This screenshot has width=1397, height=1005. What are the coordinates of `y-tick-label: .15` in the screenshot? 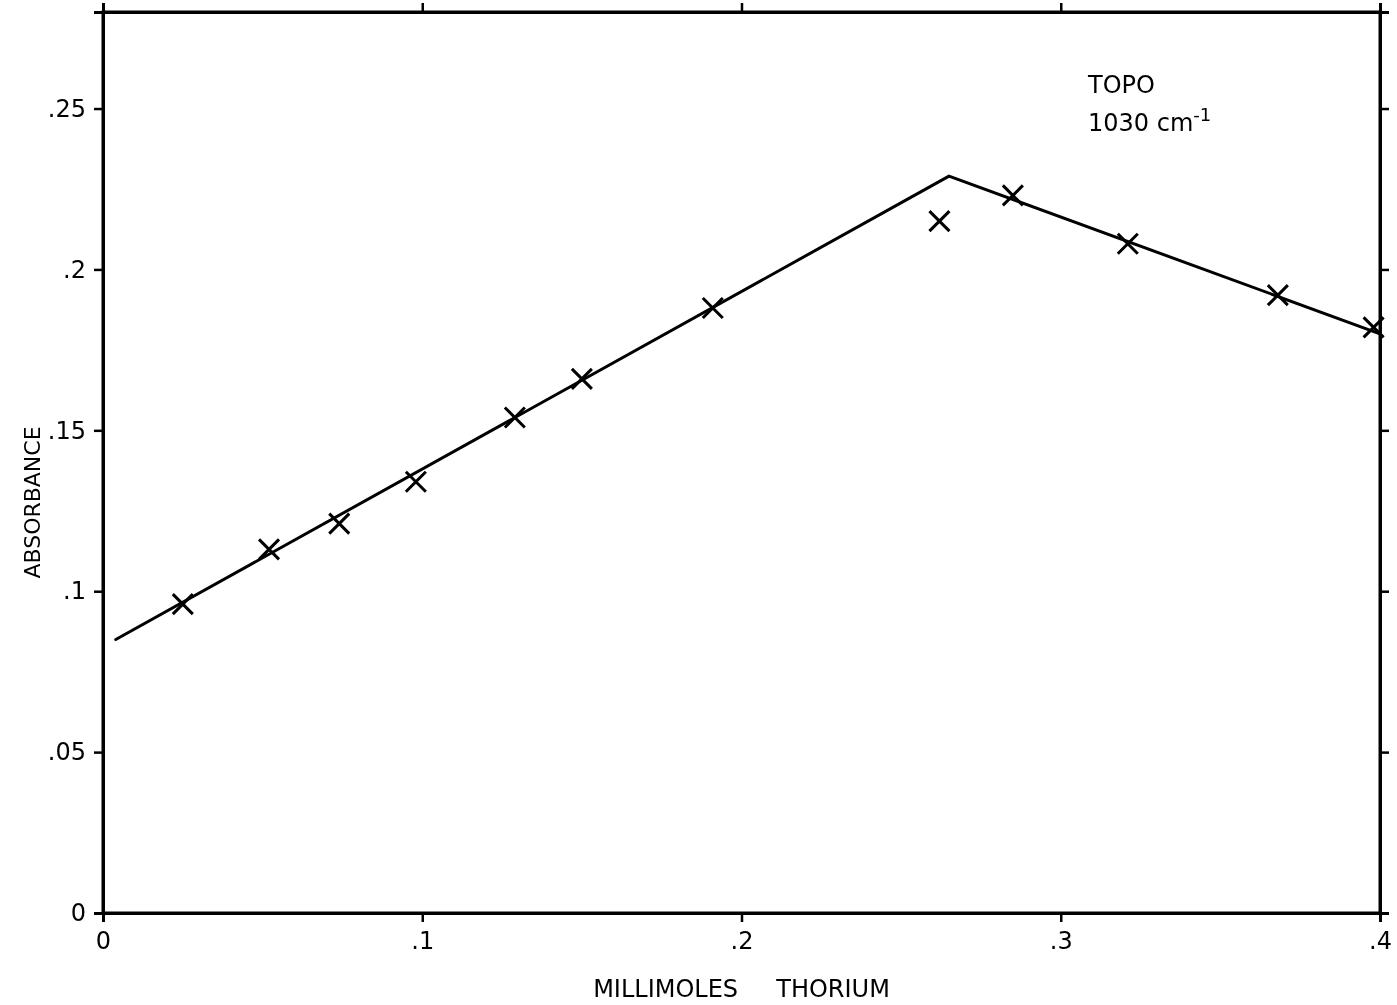 It's located at (66, 430).